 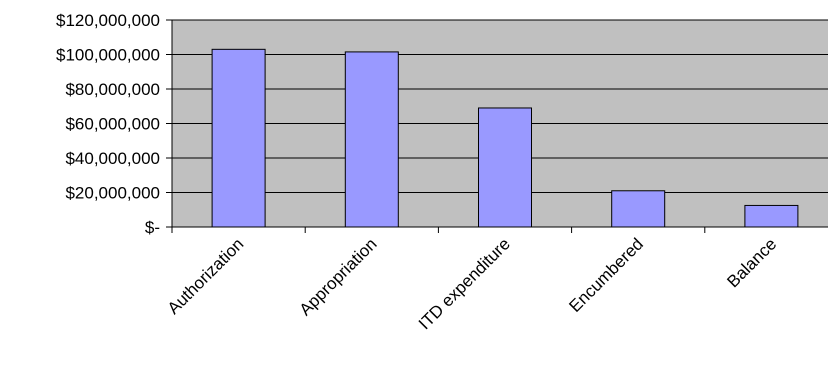 I want to click on bar-balance, so click(x=771, y=216).